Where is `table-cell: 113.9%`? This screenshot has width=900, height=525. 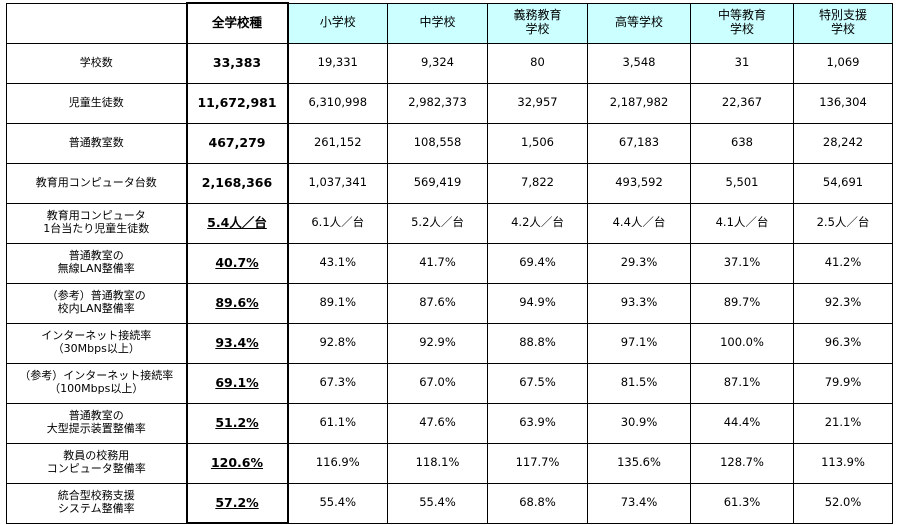
table-cell: 113.9% is located at coordinates (843, 463).